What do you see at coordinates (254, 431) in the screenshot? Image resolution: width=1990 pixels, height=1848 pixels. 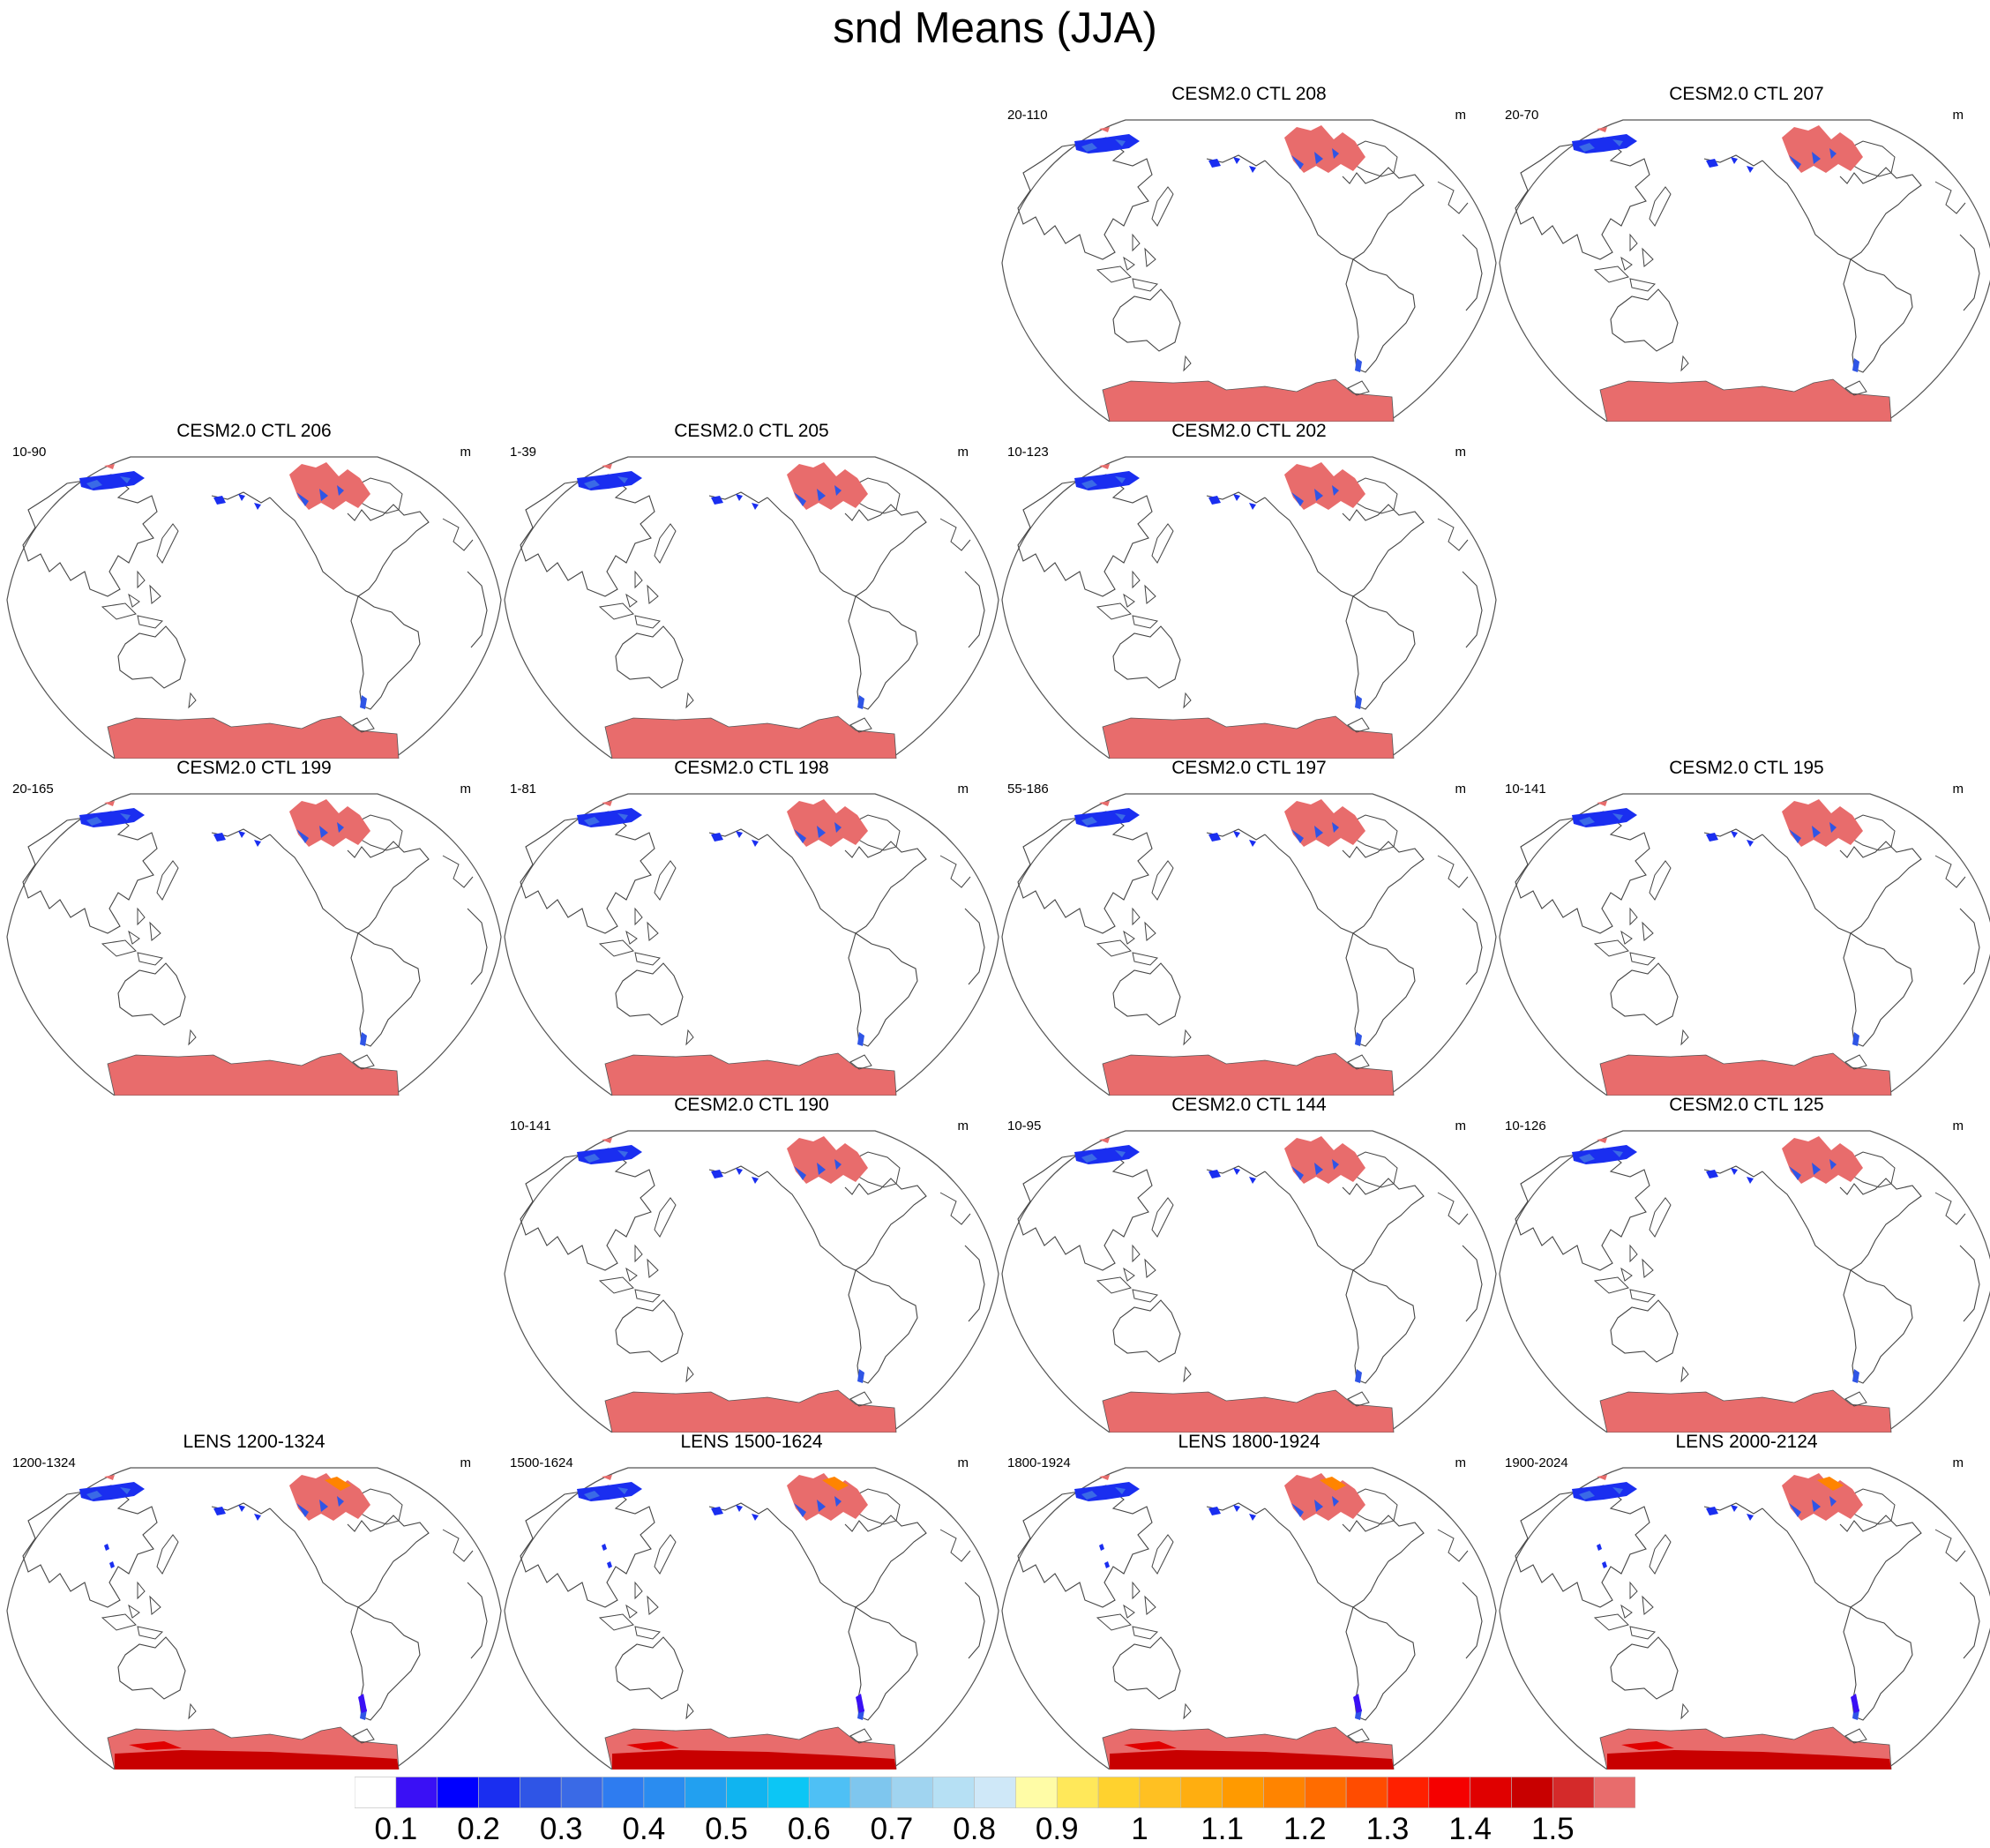 I see `panel-title: CESM2.0 CTL 206` at bounding box center [254, 431].